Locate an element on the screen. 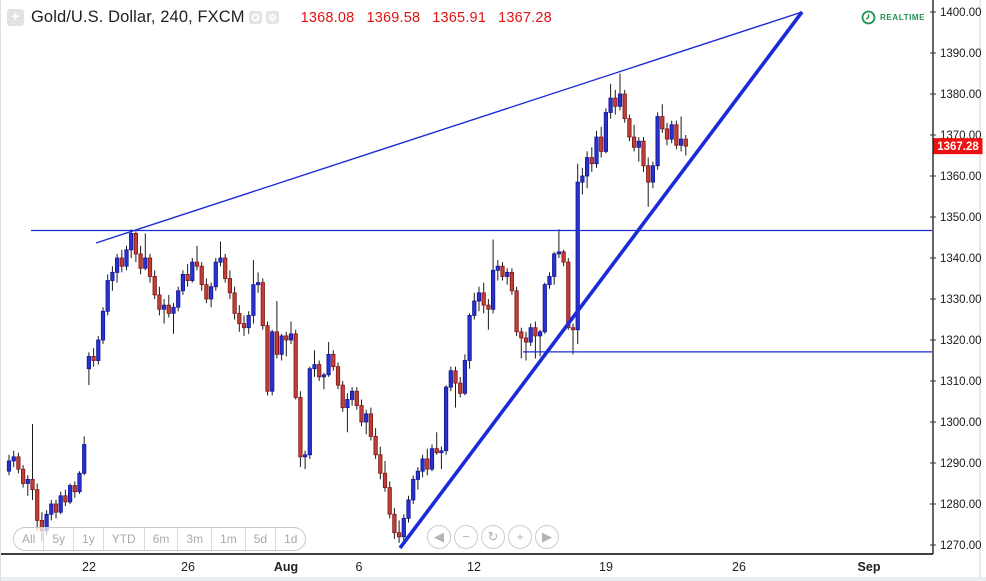 The height and width of the screenshot is (581, 986). range-button-all: All is located at coordinates (29, 539).